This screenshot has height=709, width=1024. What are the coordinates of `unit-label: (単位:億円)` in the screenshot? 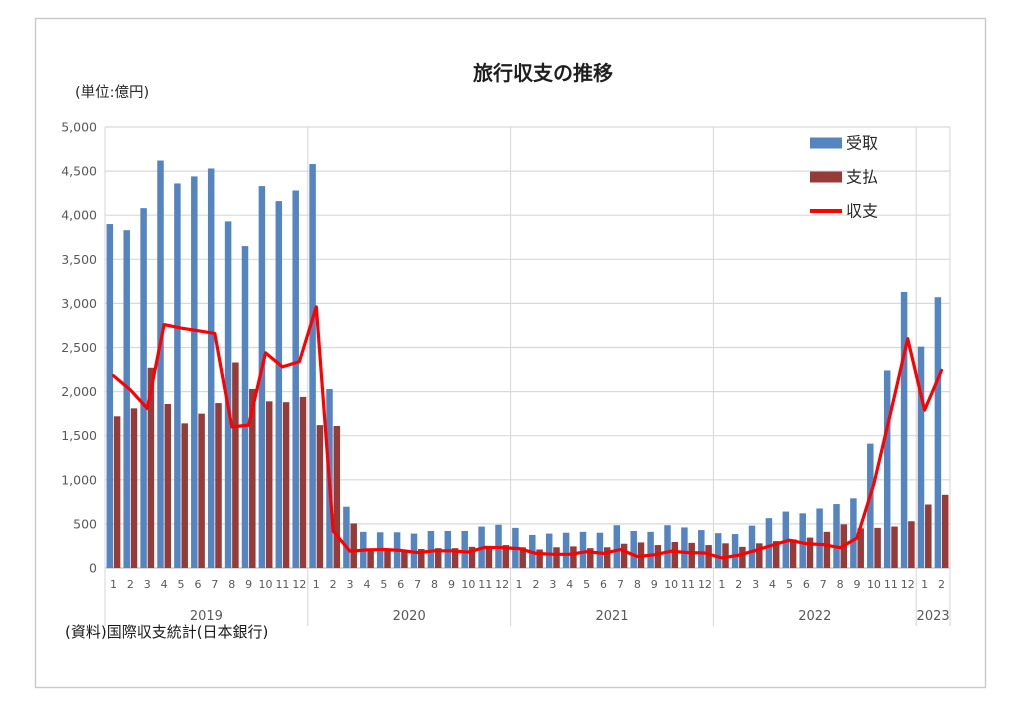 It's located at (112, 92).